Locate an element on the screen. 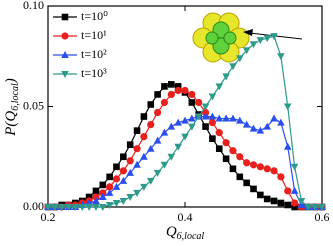 The width and height of the screenshot is (333, 246). x-tick-label: 0.2 is located at coordinates (48, 217).